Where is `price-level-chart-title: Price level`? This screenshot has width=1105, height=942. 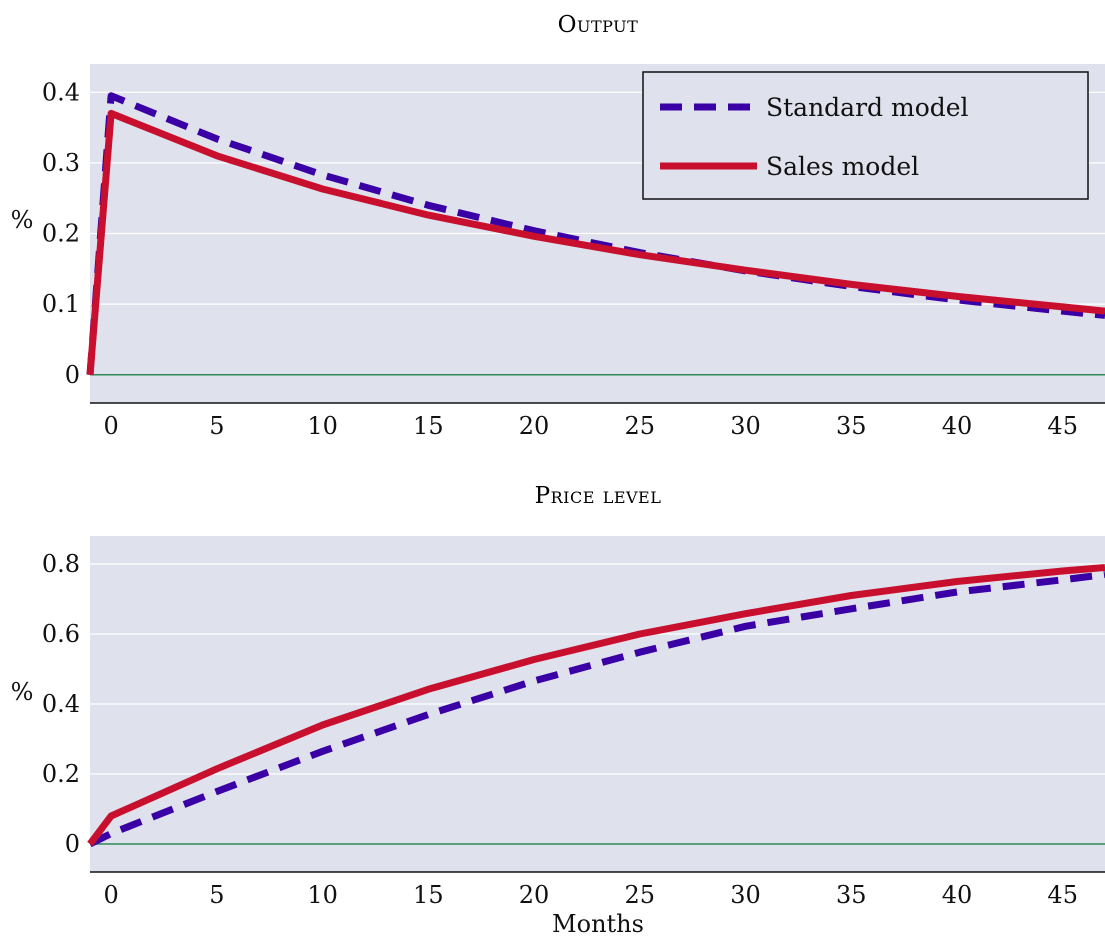 price-level-chart-title: Price level is located at coordinates (598, 496).